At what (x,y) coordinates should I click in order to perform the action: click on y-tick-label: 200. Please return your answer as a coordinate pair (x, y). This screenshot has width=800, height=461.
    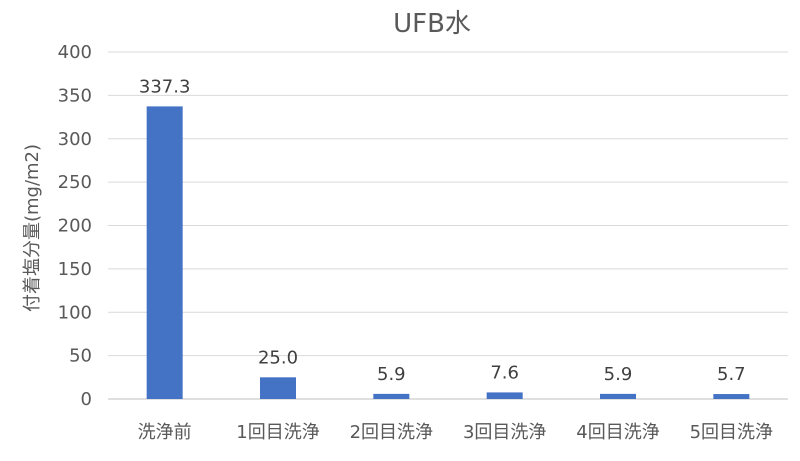
    Looking at the image, I should click on (75, 226).